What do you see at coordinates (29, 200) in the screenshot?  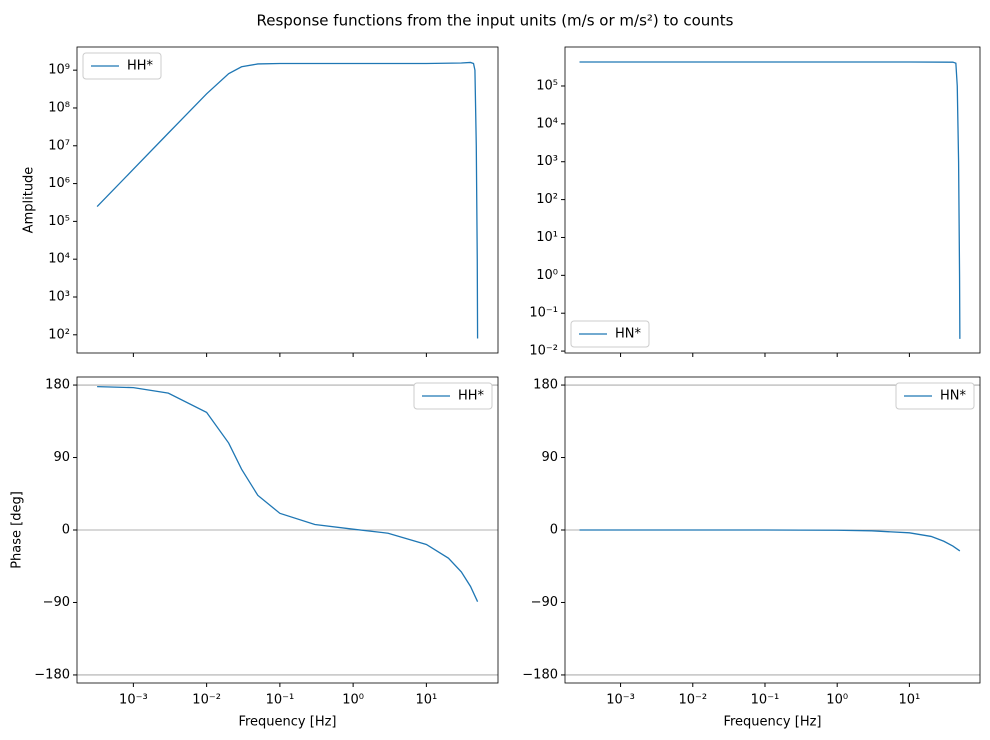 I see `y-axis-label: Amplitude` at bounding box center [29, 200].